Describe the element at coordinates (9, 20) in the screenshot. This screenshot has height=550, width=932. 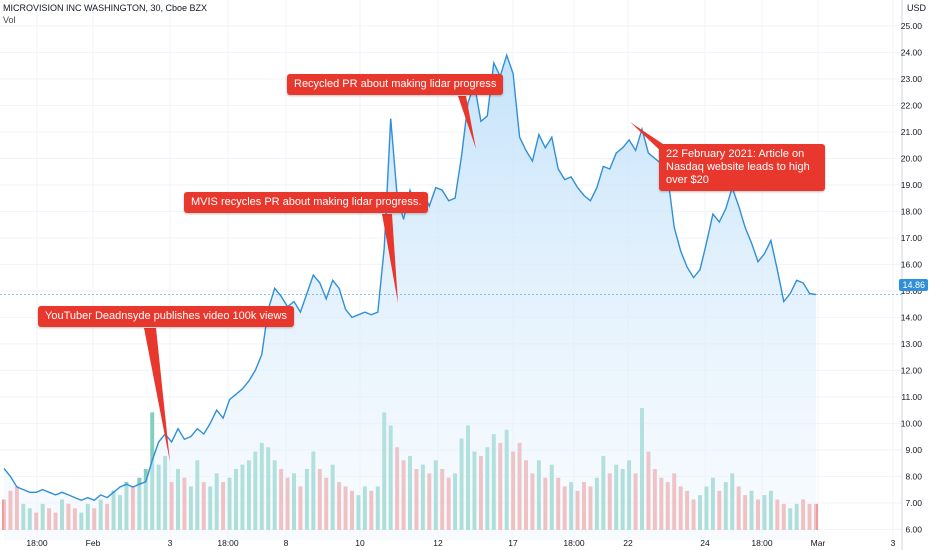
I see `volume-label: Vol` at that location.